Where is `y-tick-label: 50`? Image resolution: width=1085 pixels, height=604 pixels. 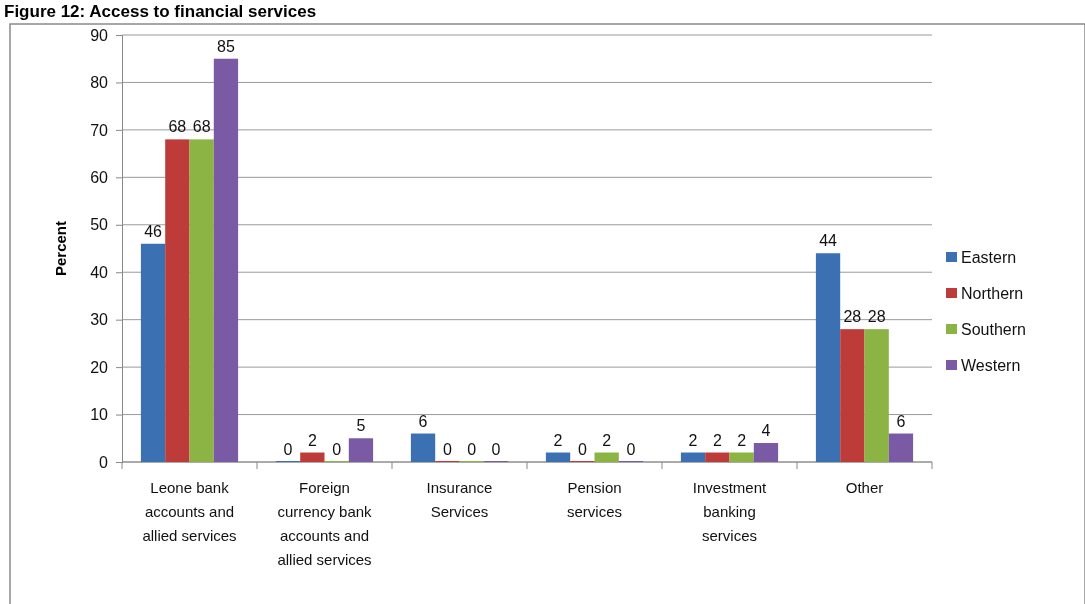 y-tick-label: 50 is located at coordinates (99, 225).